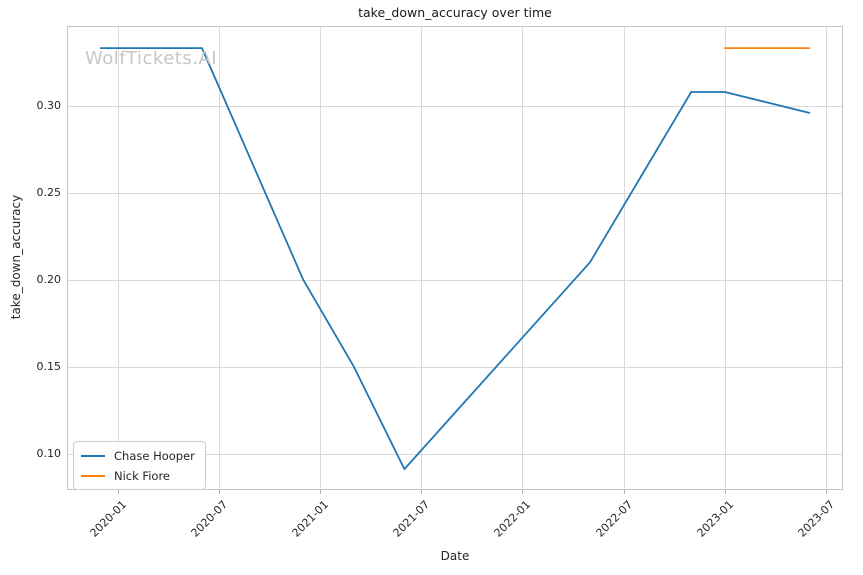  Describe the element at coordinates (49, 192) in the screenshot. I see `y-tick-label: 0.25` at that location.